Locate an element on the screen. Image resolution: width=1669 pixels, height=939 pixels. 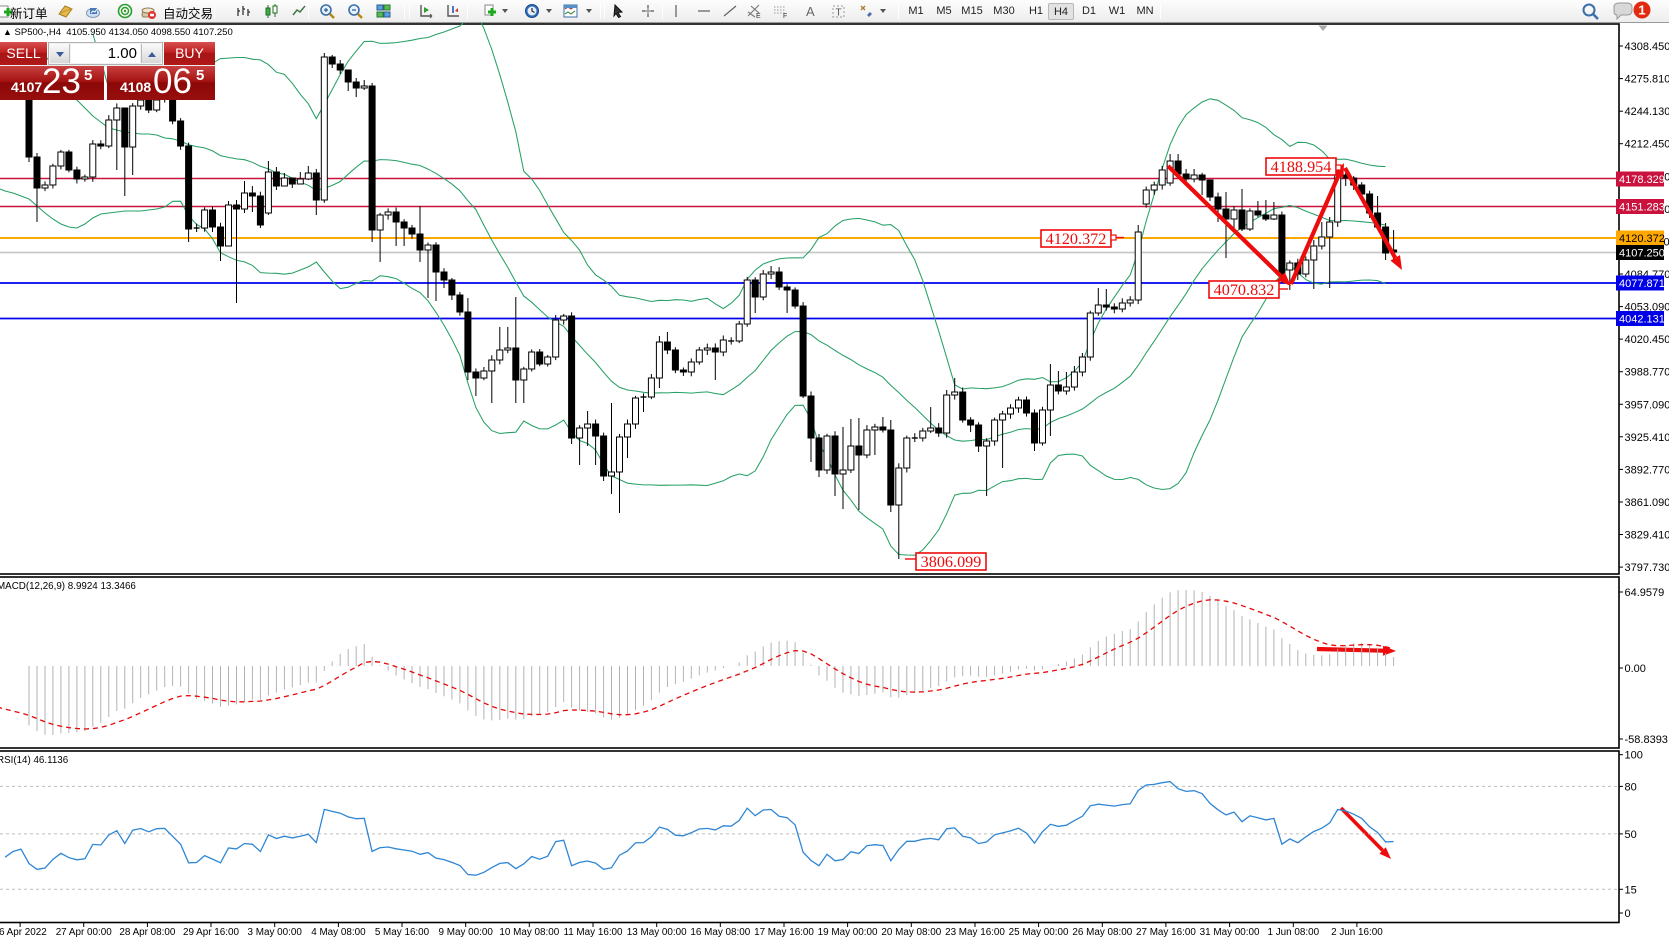
svg-text: E is located at coordinates (758, 16).